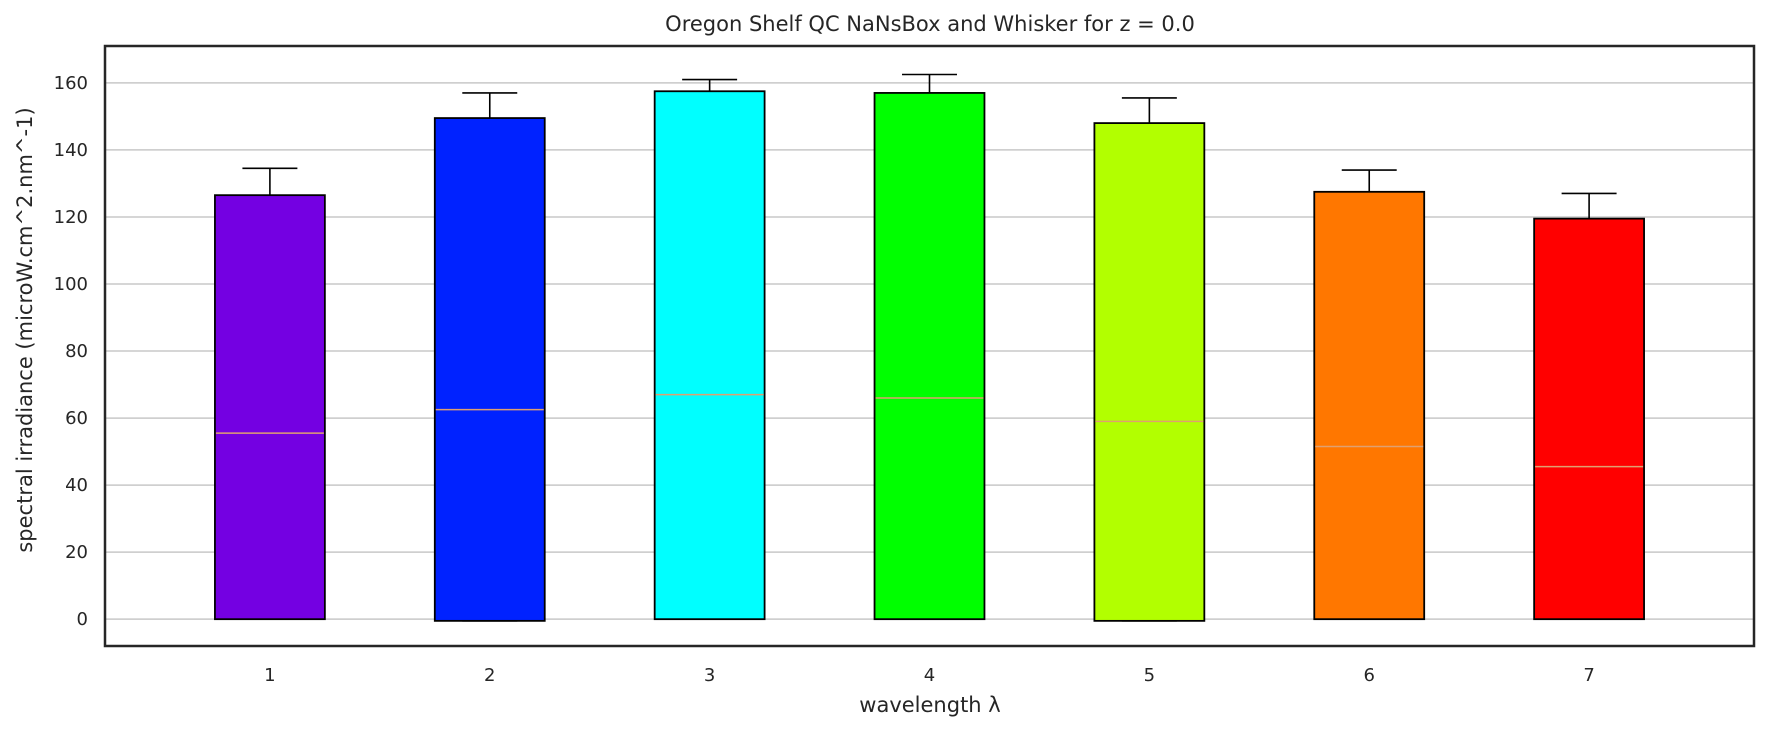  What do you see at coordinates (1369, 675) in the screenshot?
I see `x-tick-label: 6` at bounding box center [1369, 675].